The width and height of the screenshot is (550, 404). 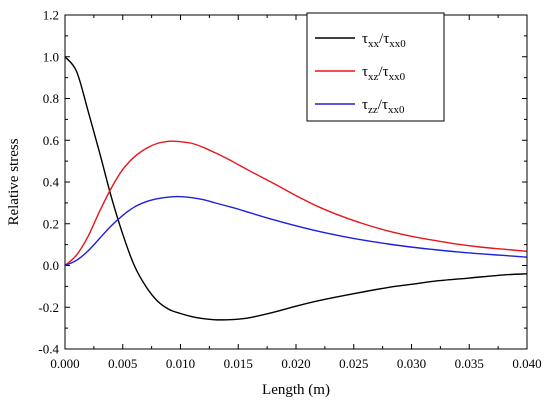 What do you see at coordinates (360, 106) in the screenshot?
I see `legend-item-tau-zz: τzz/τxx0` at bounding box center [360, 106].